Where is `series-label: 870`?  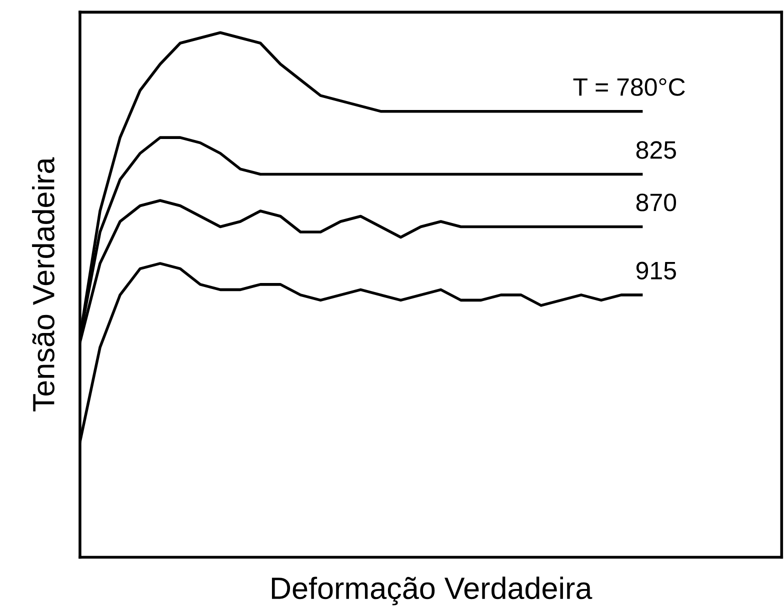 series-label: 870 is located at coordinates (656, 203).